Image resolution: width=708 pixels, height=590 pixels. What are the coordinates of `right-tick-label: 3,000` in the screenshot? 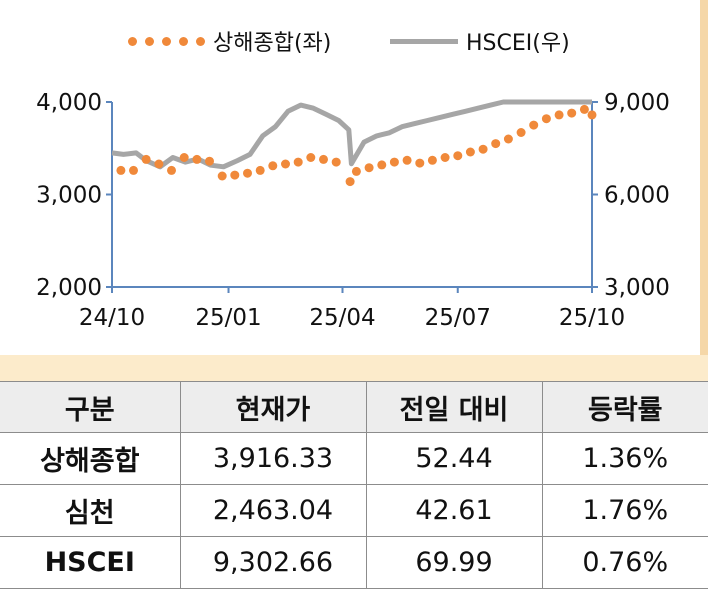 It's located at (637, 288).